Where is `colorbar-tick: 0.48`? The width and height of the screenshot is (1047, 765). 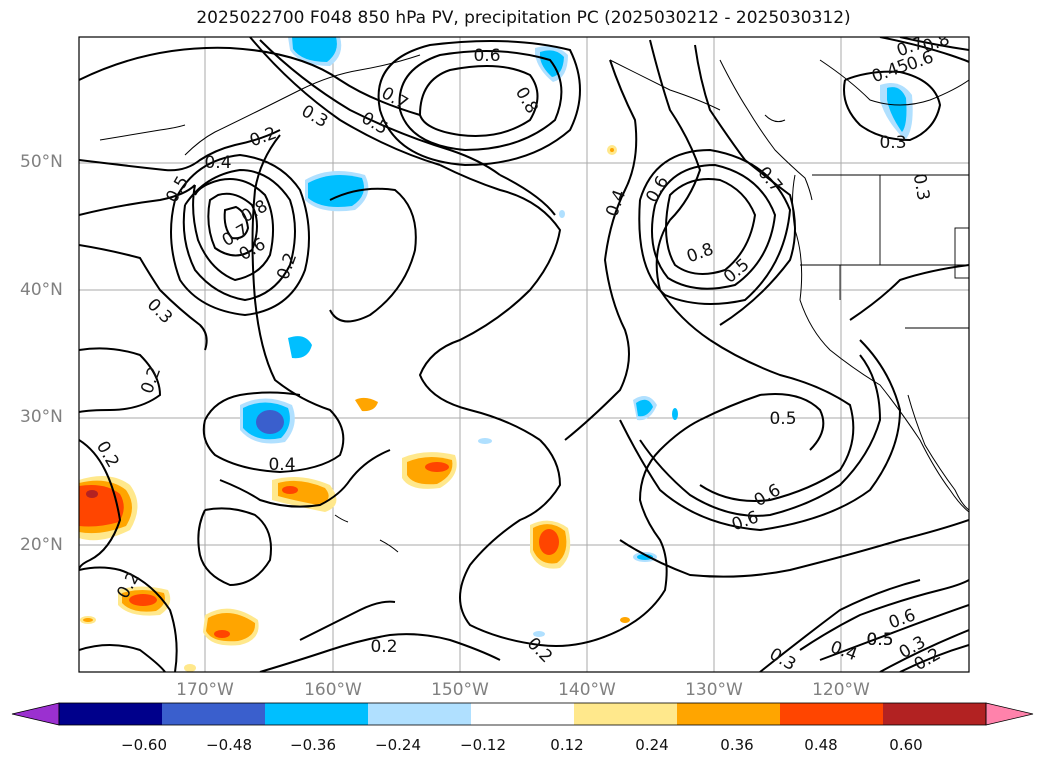
colorbar-tick: 0.48 is located at coordinates (821, 745).